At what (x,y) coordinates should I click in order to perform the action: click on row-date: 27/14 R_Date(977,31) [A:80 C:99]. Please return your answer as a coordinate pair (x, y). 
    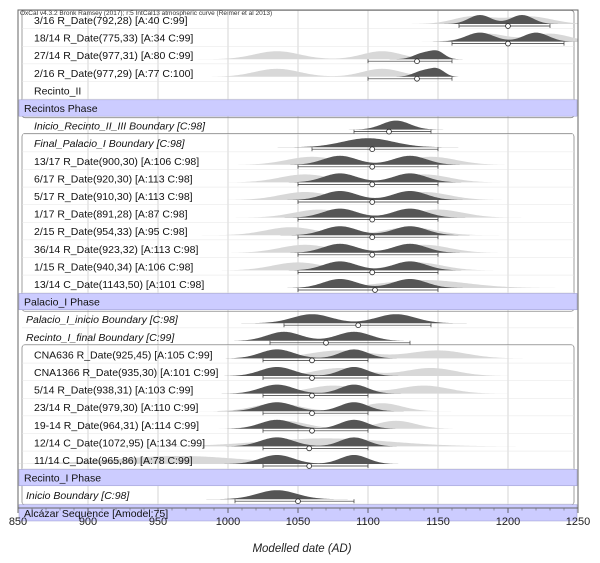
    Looking at the image, I should click on (298, 57).